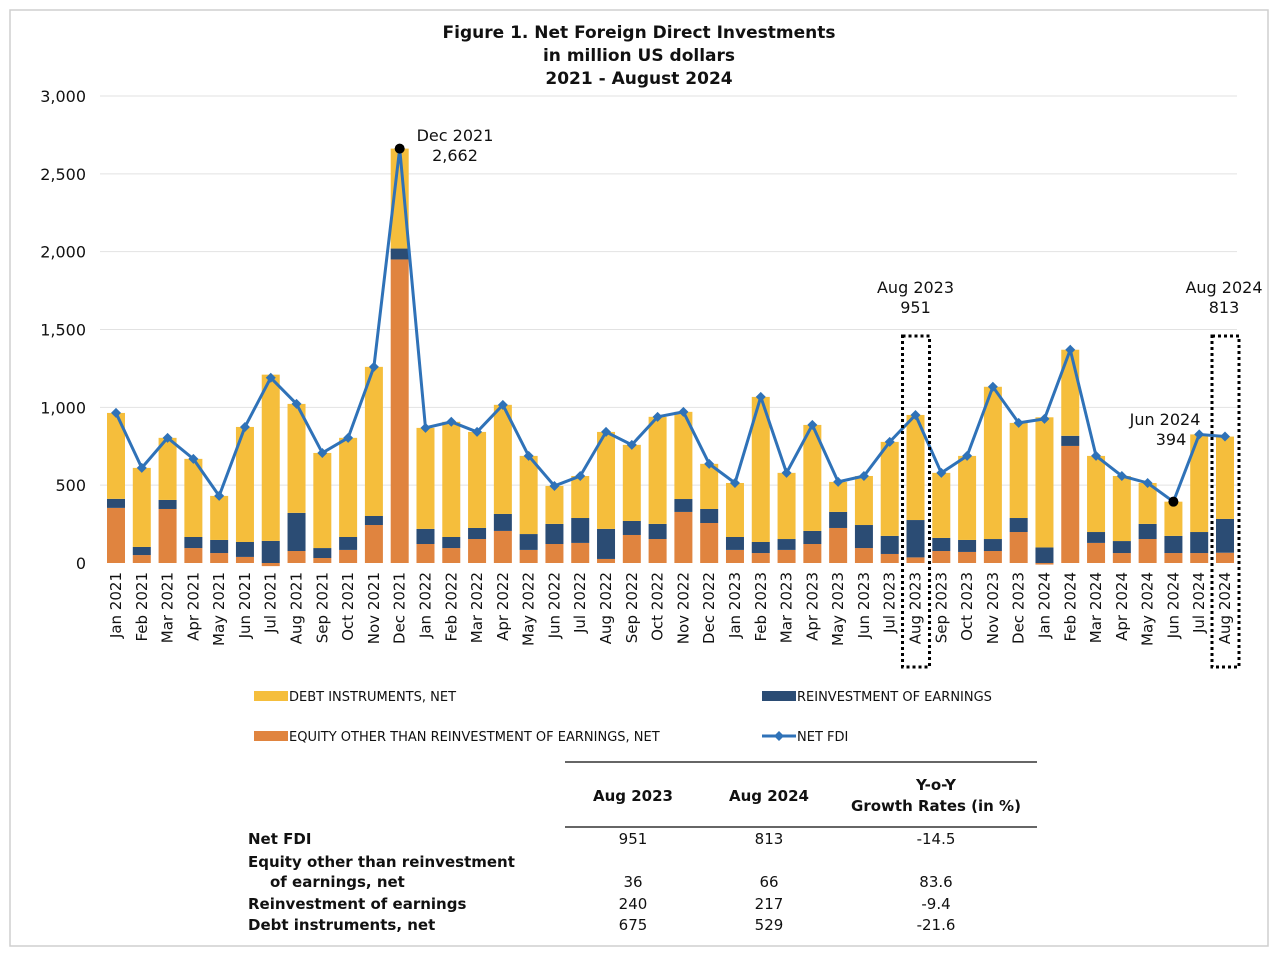 The image size is (1277, 958). Describe the element at coordinates (967, 606) in the screenshot. I see `x-tick-label: Oct 2023` at that location.